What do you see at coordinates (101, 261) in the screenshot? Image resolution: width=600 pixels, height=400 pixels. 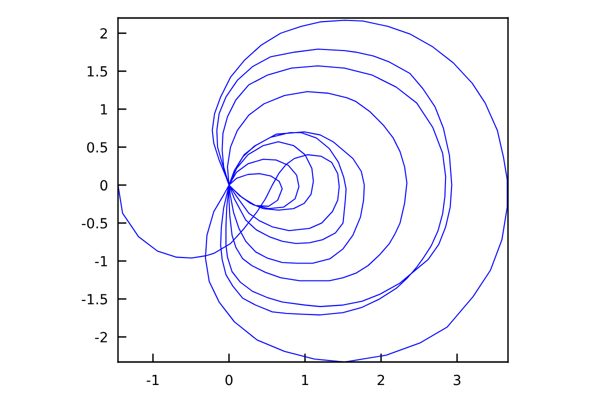 I see `y-tick-label: -1` at bounding box center [101, 261].